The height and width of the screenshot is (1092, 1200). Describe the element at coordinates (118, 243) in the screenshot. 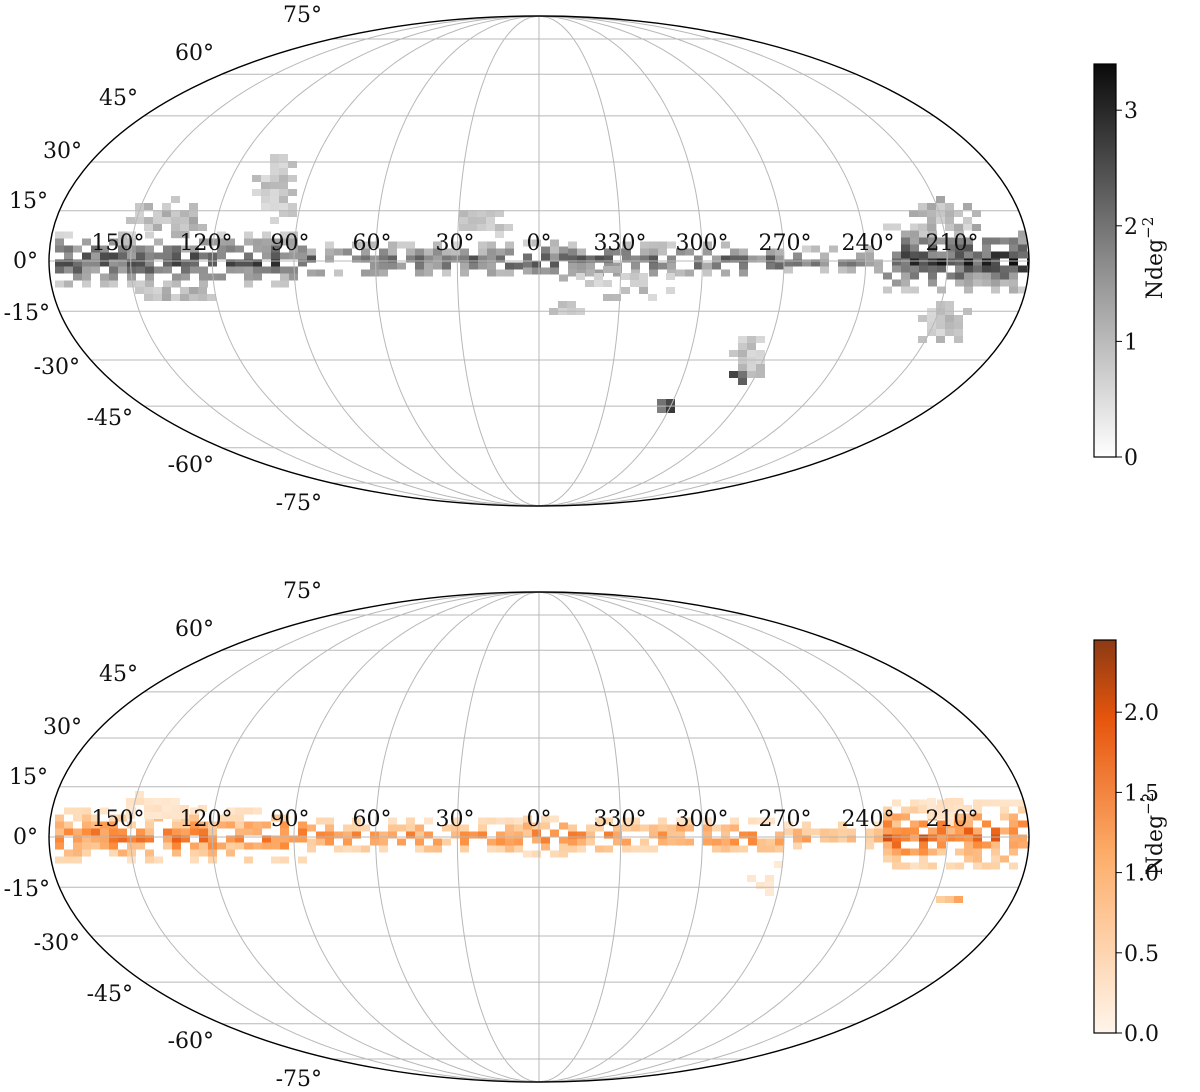

I see `top-lon-label: 150°` at that location.